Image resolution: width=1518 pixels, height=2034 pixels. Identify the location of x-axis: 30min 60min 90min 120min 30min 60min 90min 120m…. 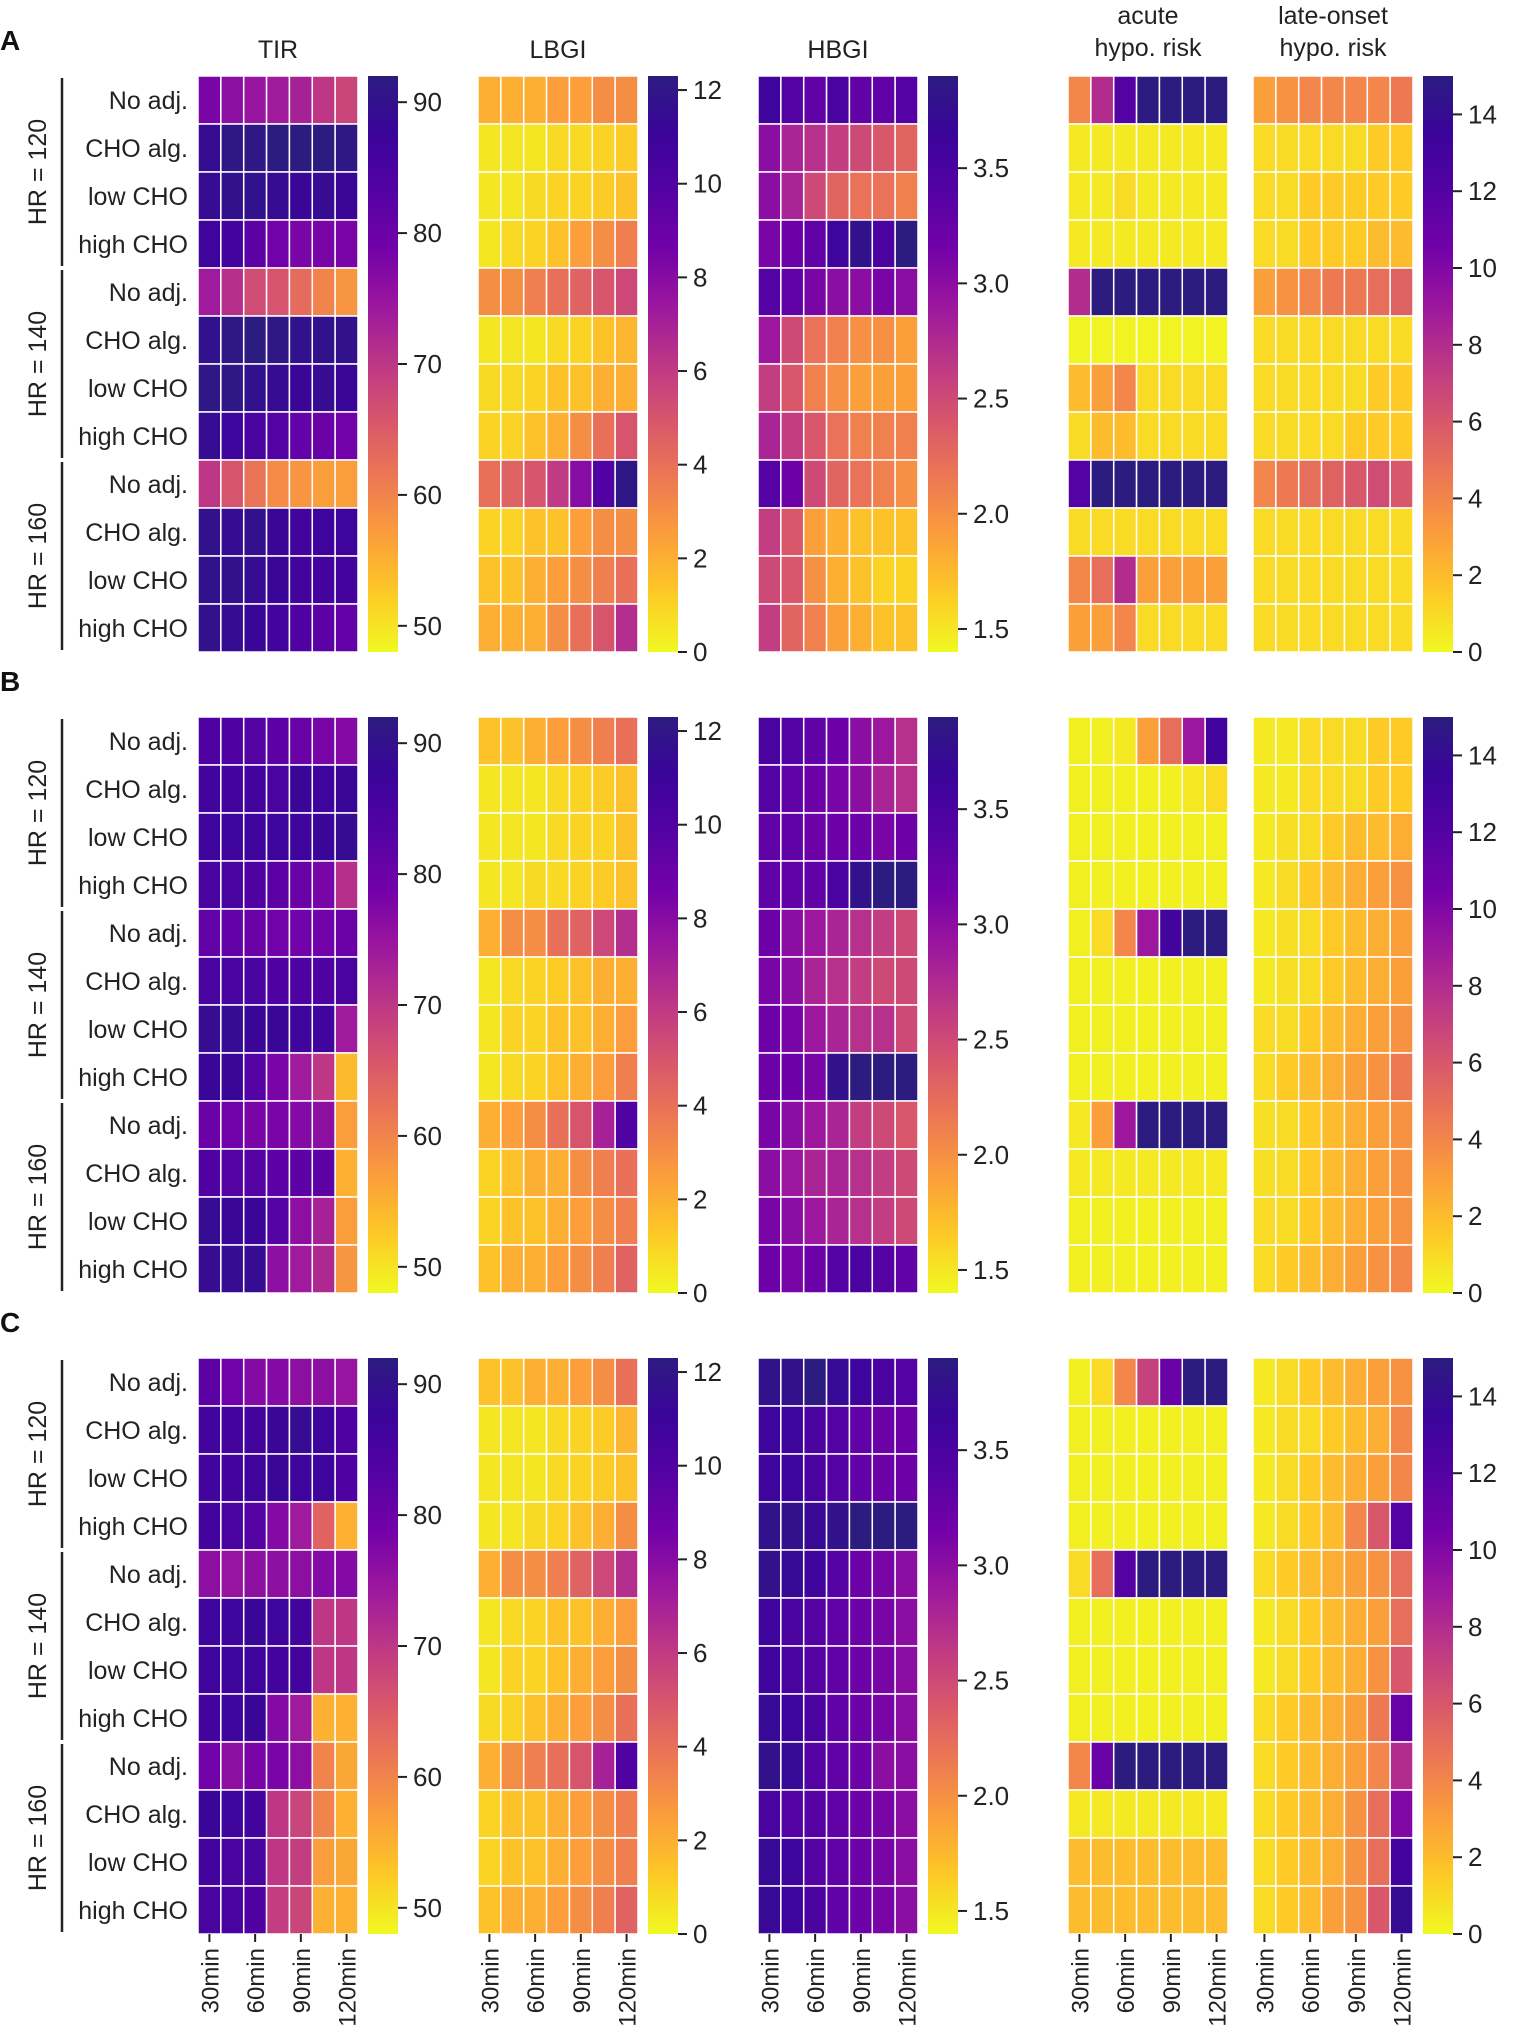
(807, 1980).